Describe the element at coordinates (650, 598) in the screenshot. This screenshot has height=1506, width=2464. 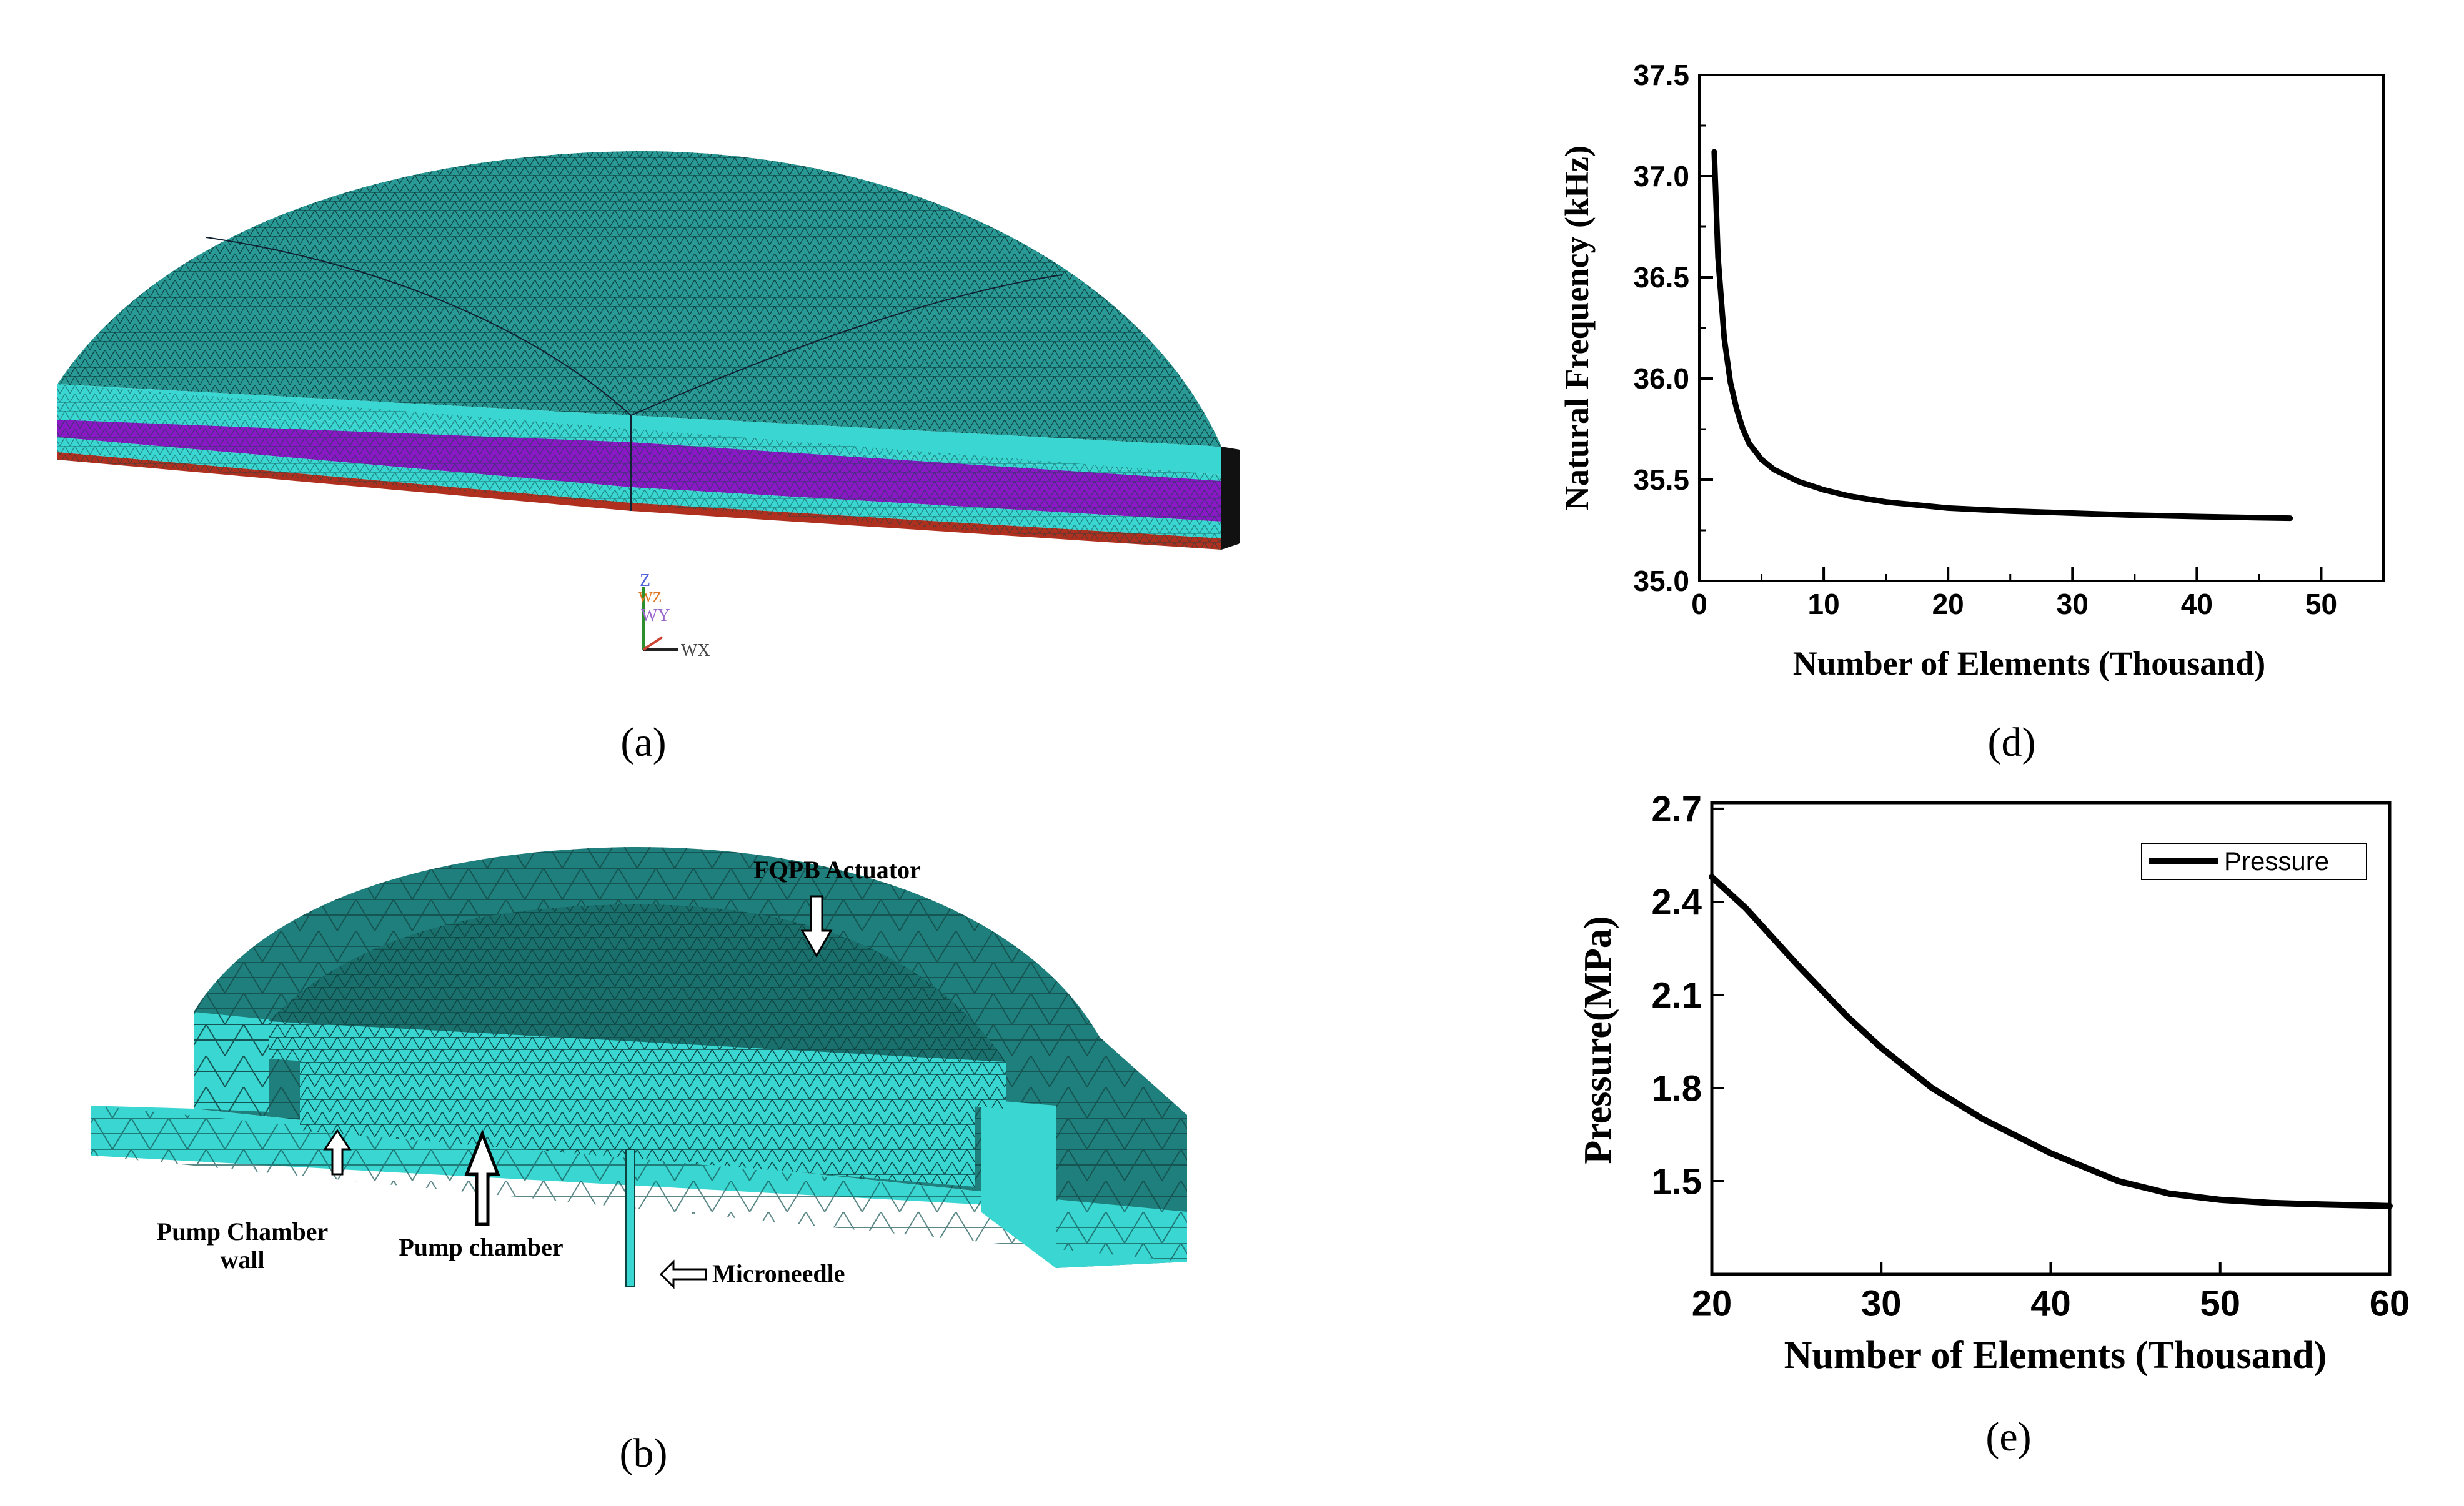
I see `triad-label-wz: WZ` at that location.